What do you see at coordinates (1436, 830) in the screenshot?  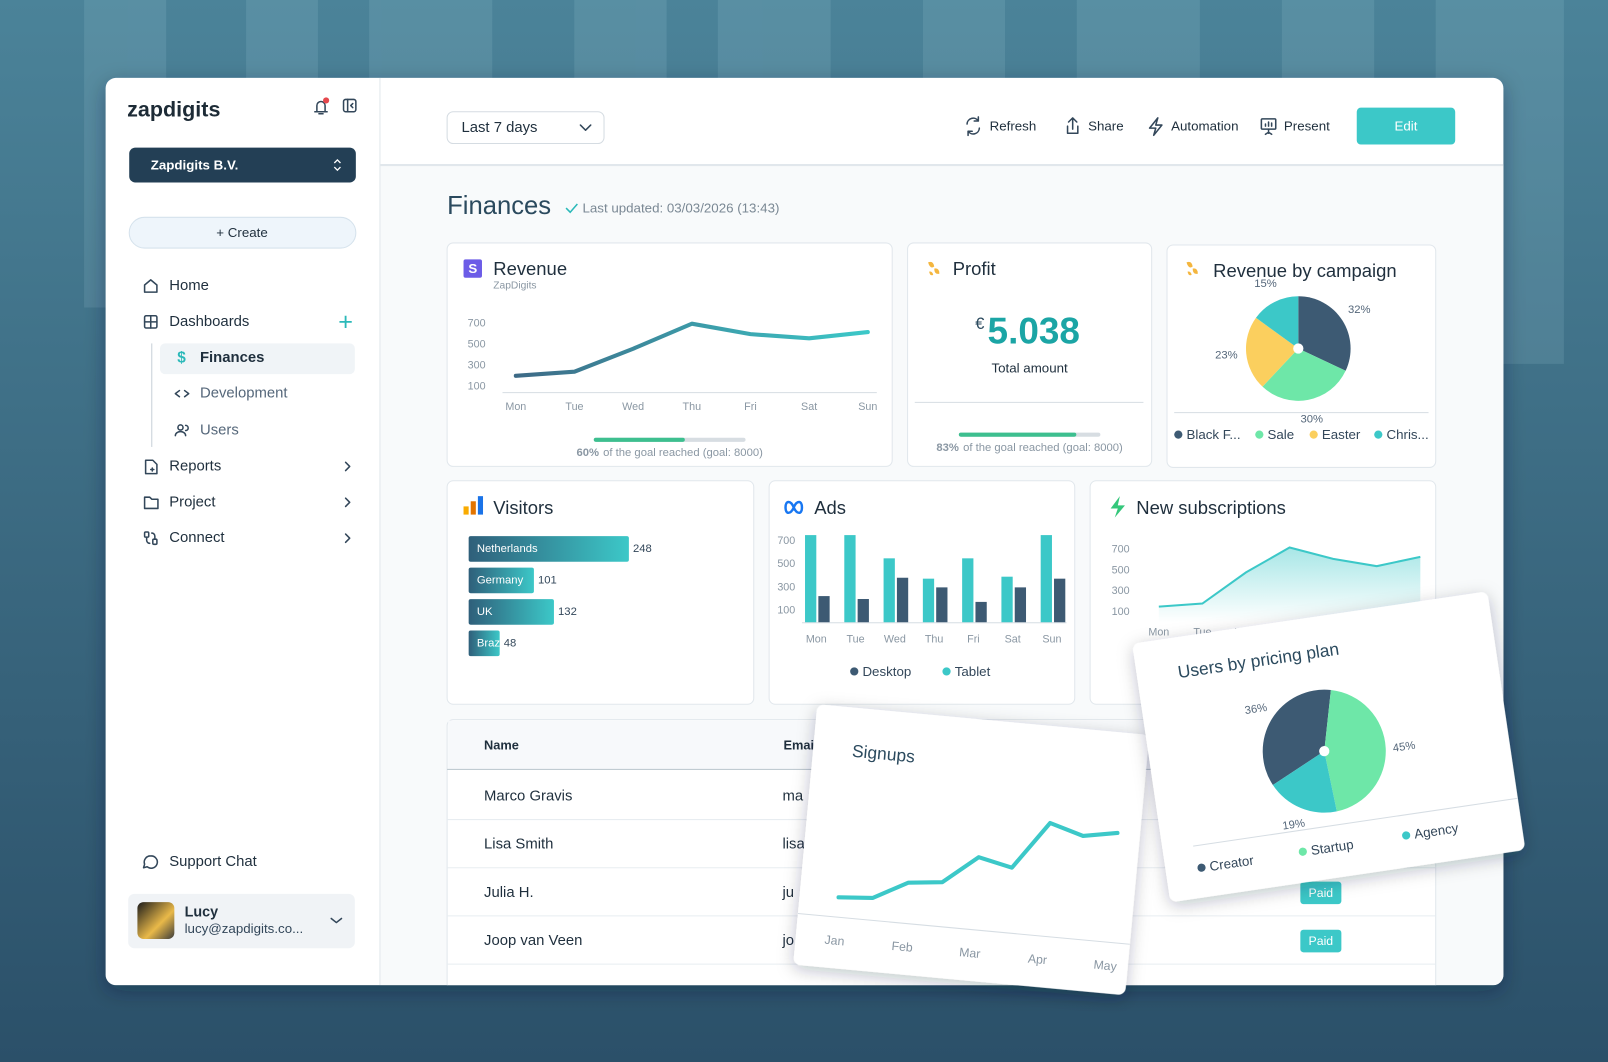 I see `legend-label: Agency` at bounding box center [1436, 830].